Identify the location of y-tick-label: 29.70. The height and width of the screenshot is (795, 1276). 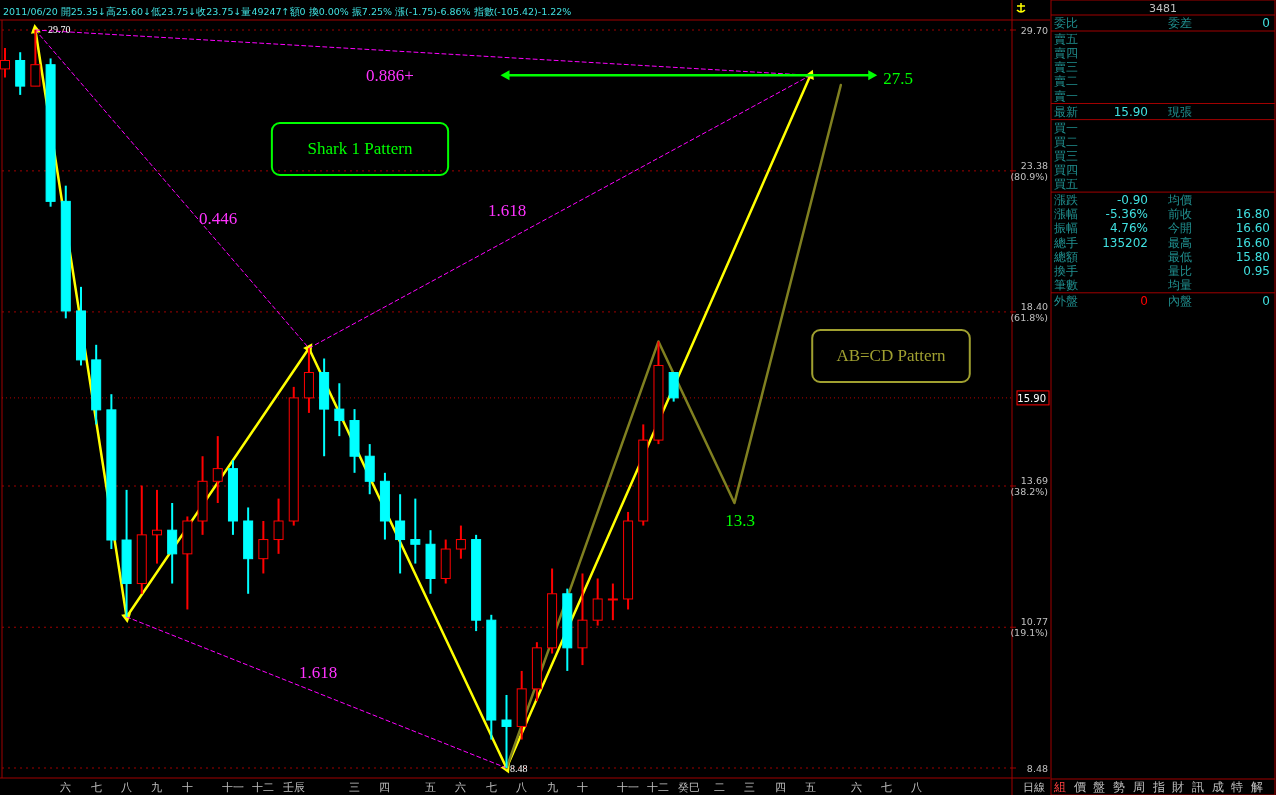
(1034, 30).